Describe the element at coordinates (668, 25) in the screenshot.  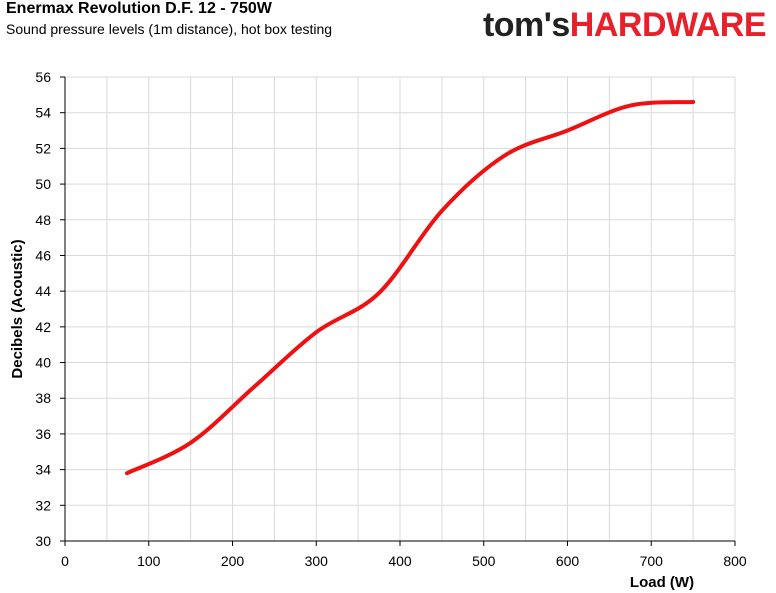
I see `logo-text-hardware: HARDWARE` at that location.